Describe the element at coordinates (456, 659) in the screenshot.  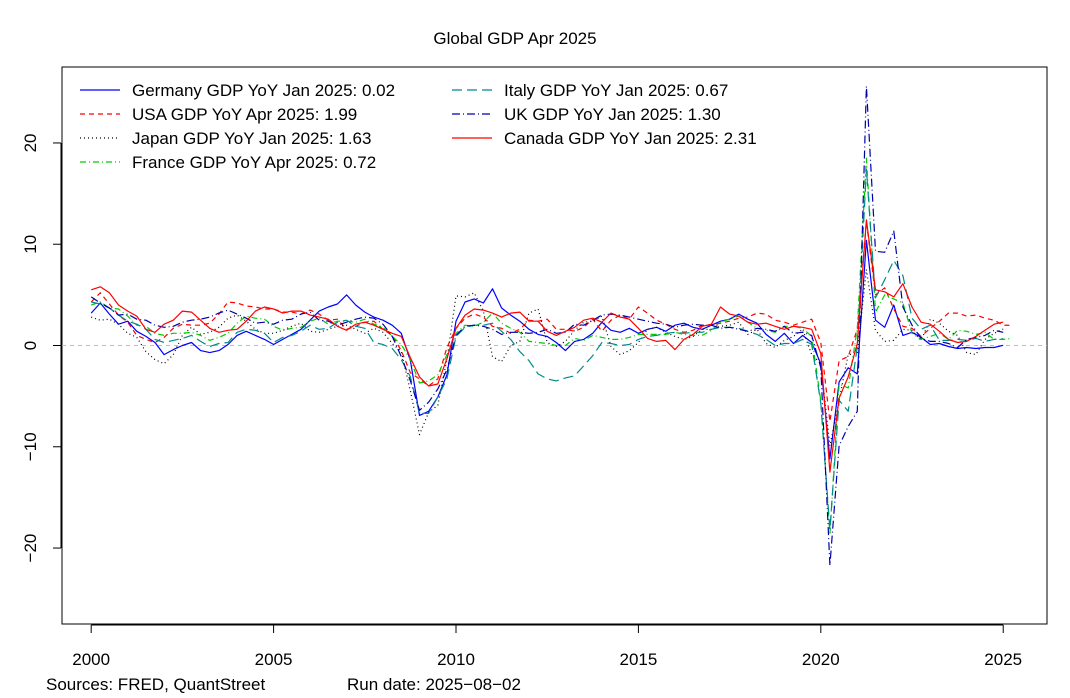
I see `x-tick-label-2010: 2010` at that location.